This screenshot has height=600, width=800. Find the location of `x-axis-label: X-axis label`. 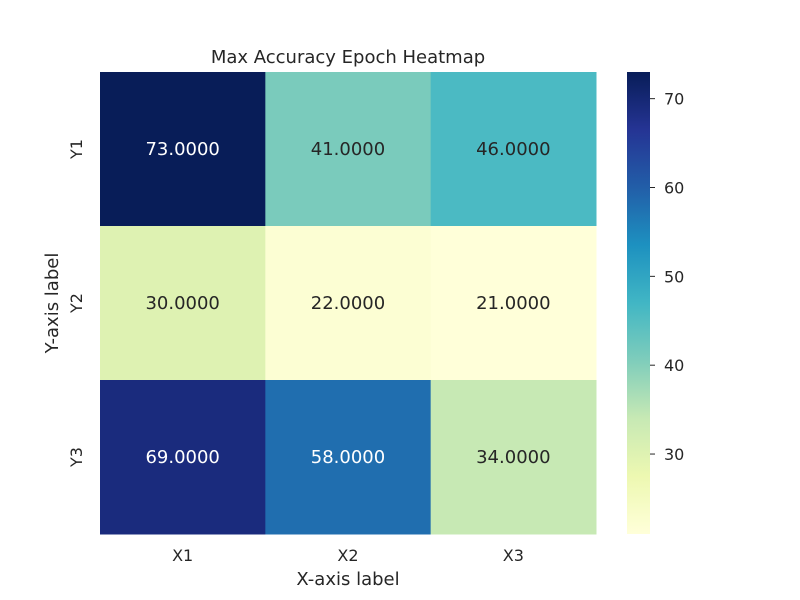

x-axis-label: X-axis label is located at coordinates (347, 579).